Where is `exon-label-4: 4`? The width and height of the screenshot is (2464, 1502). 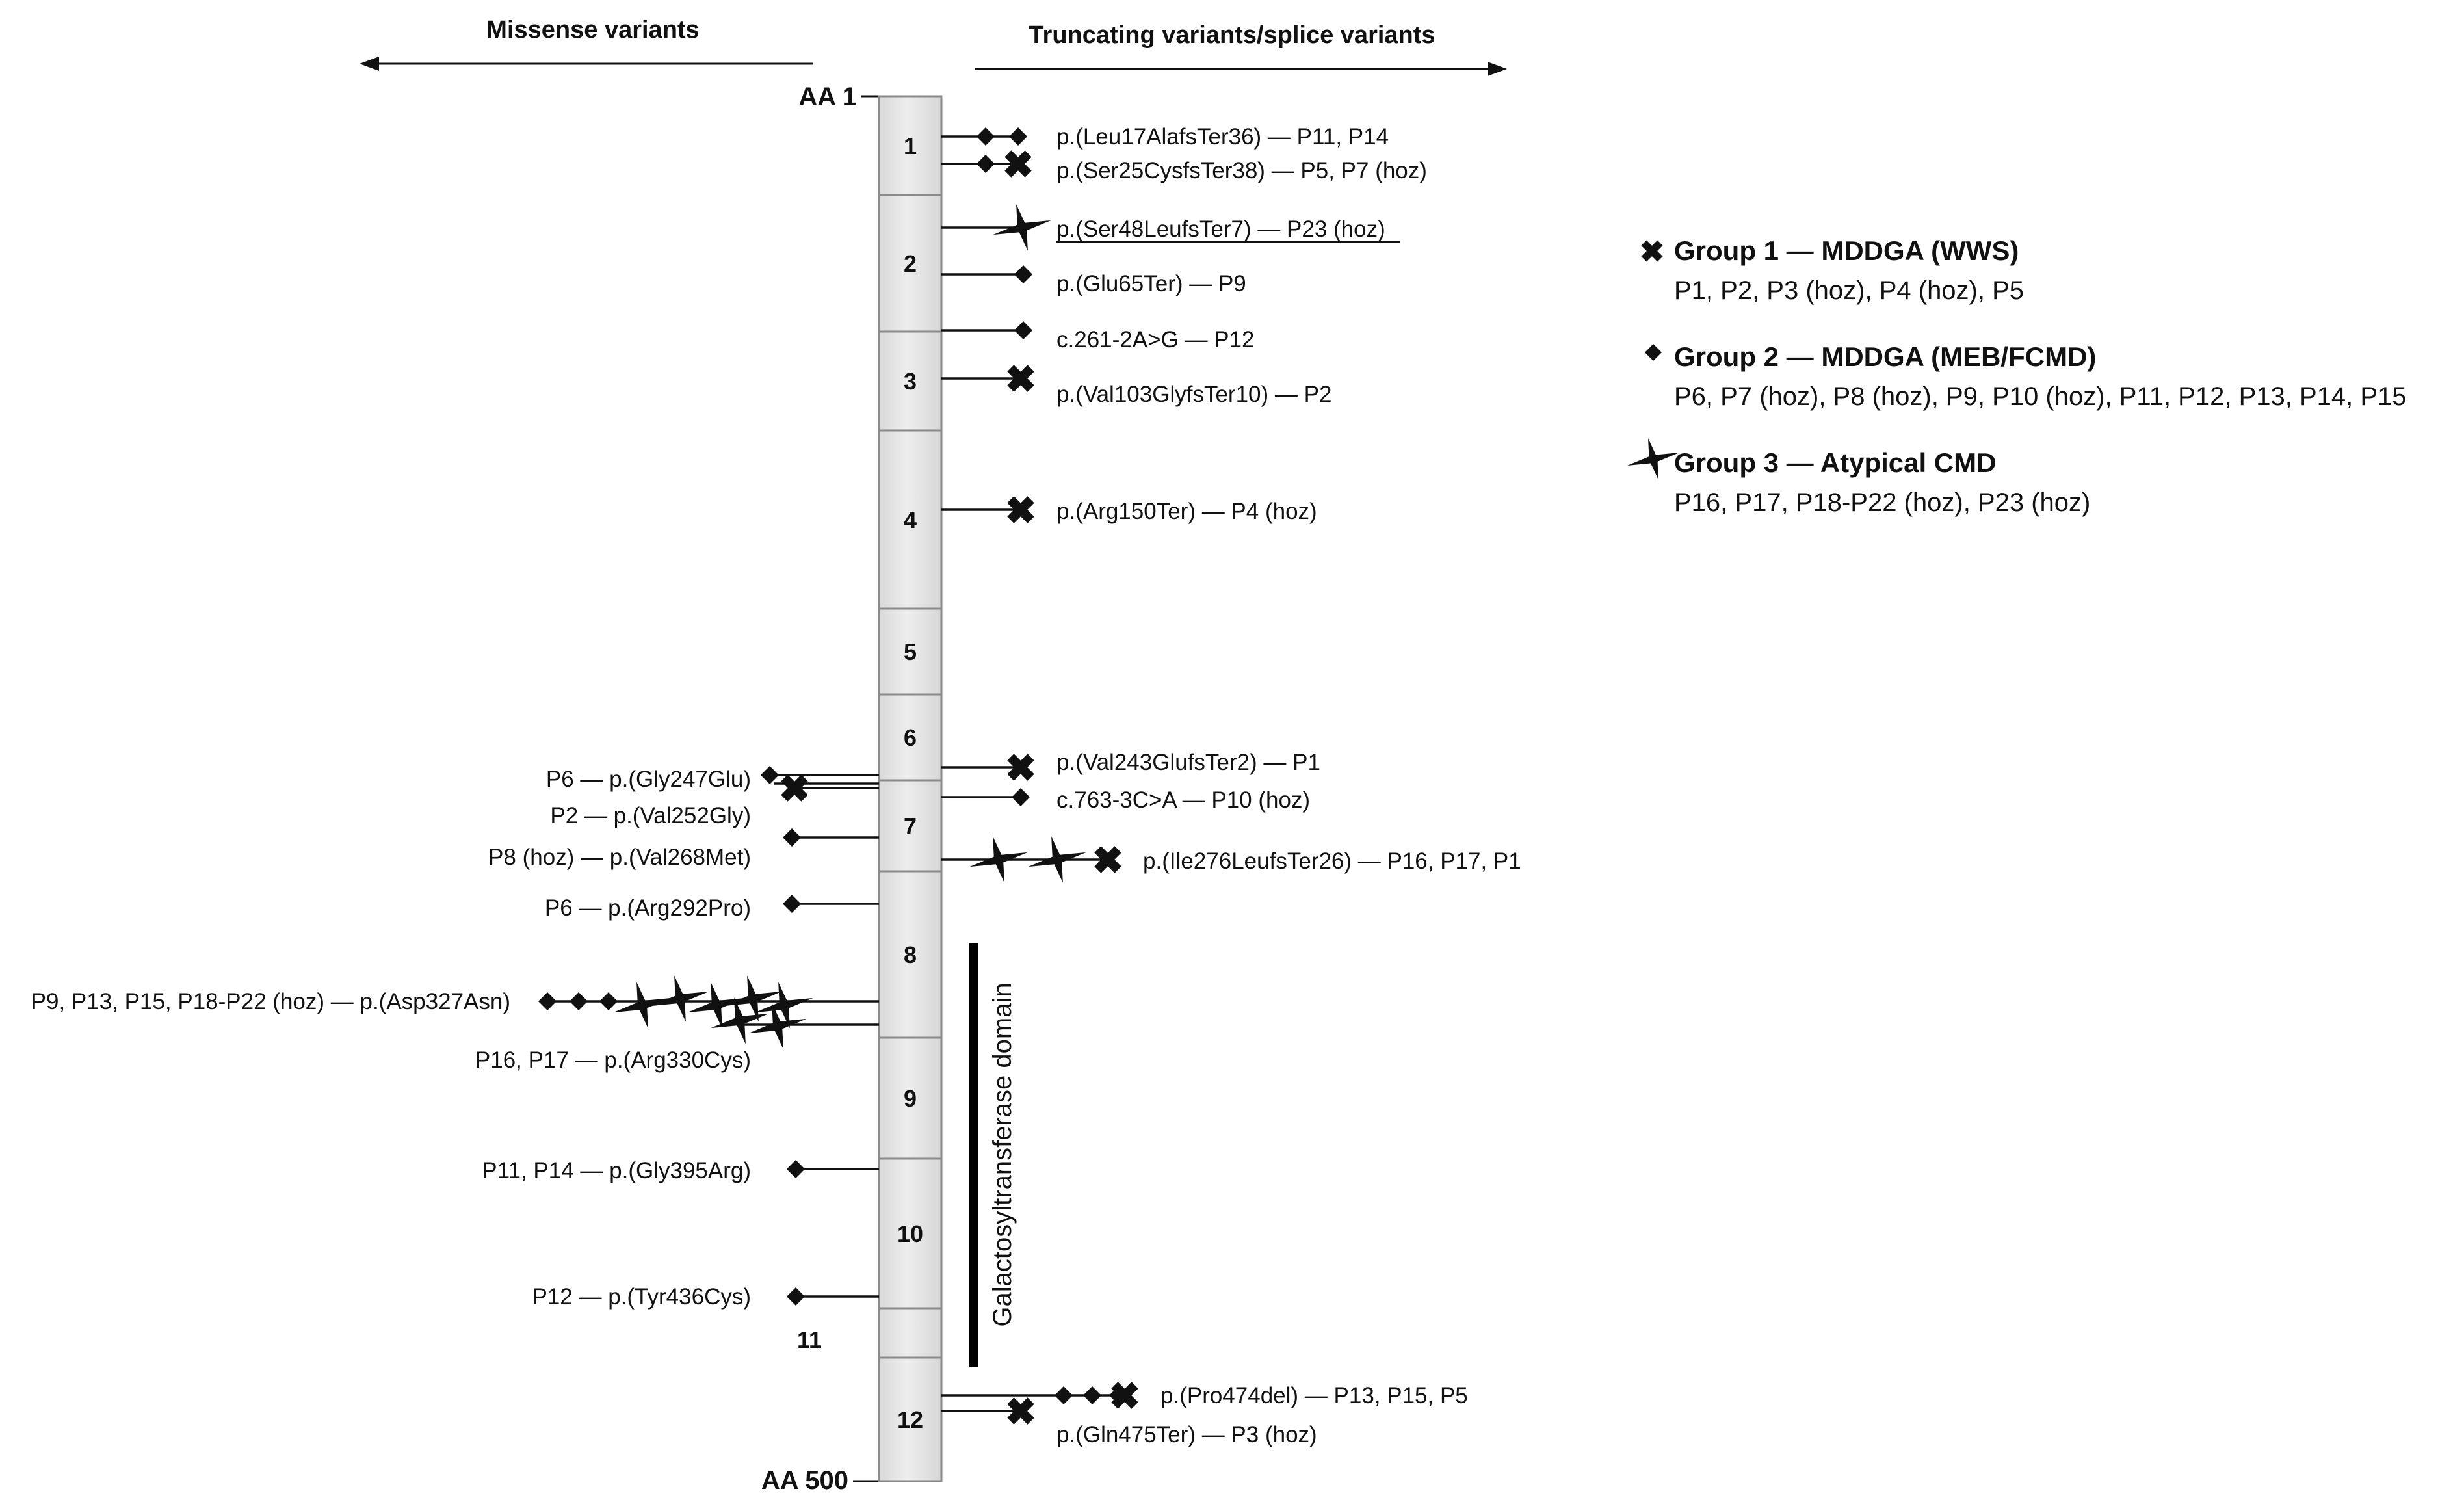 exon-label-4: 4 is located at coordinates (911, 520).